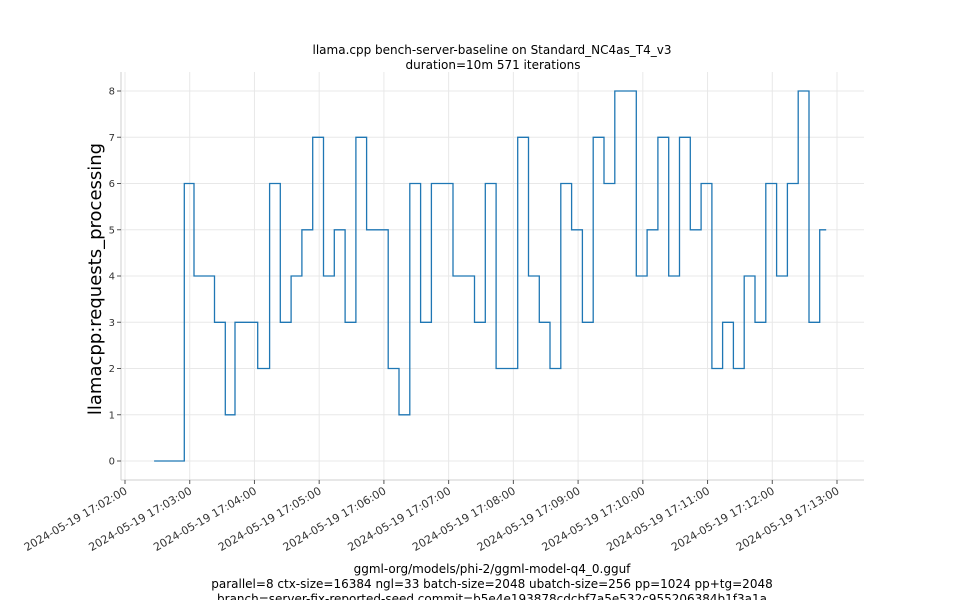 The height and width of the screenshot is (600, 960). I want to click on x-tick-label: 2024-05-19 17:13:00, so click(788, 519).